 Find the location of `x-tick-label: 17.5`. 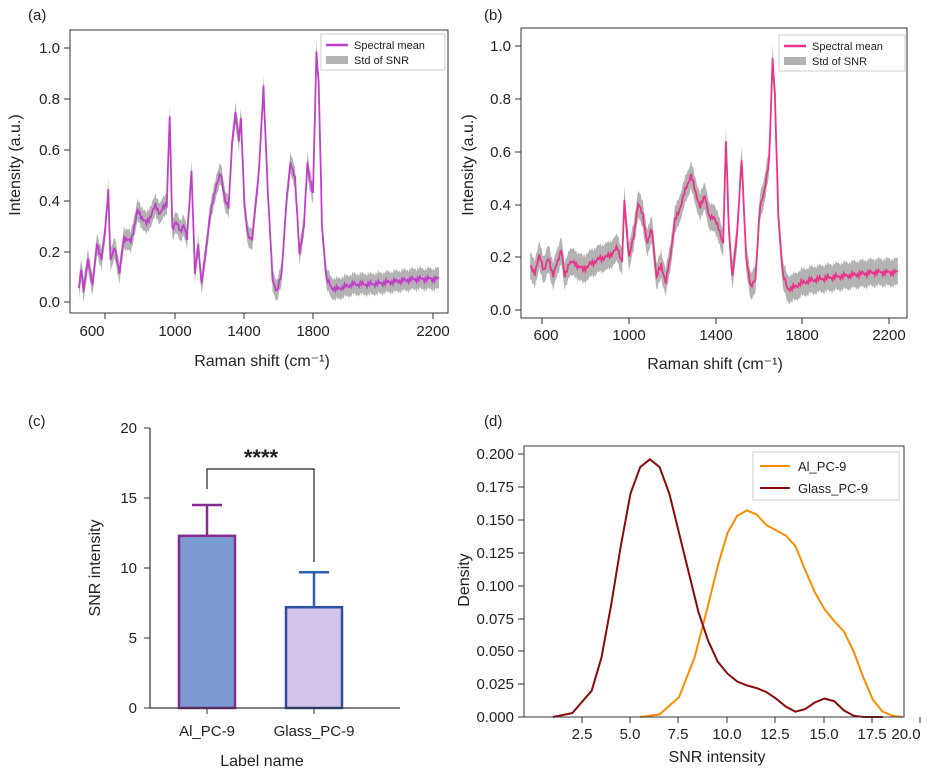

x-tick-label: 17.5 is located at coordinates (871, 734).